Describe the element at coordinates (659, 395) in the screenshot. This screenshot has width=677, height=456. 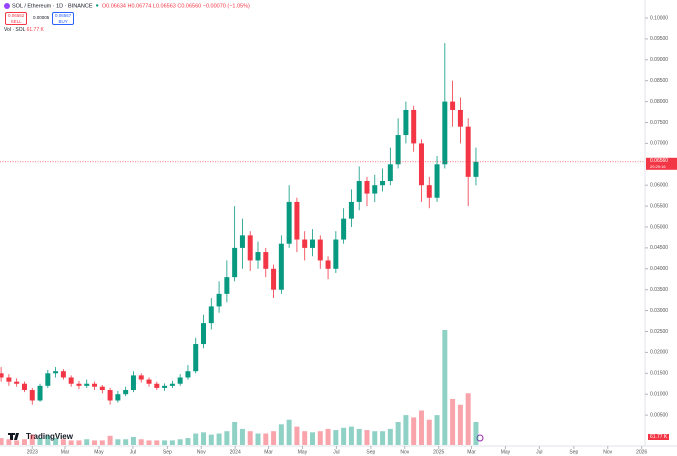
I see `y-tick-label: 0.01000` at that location.